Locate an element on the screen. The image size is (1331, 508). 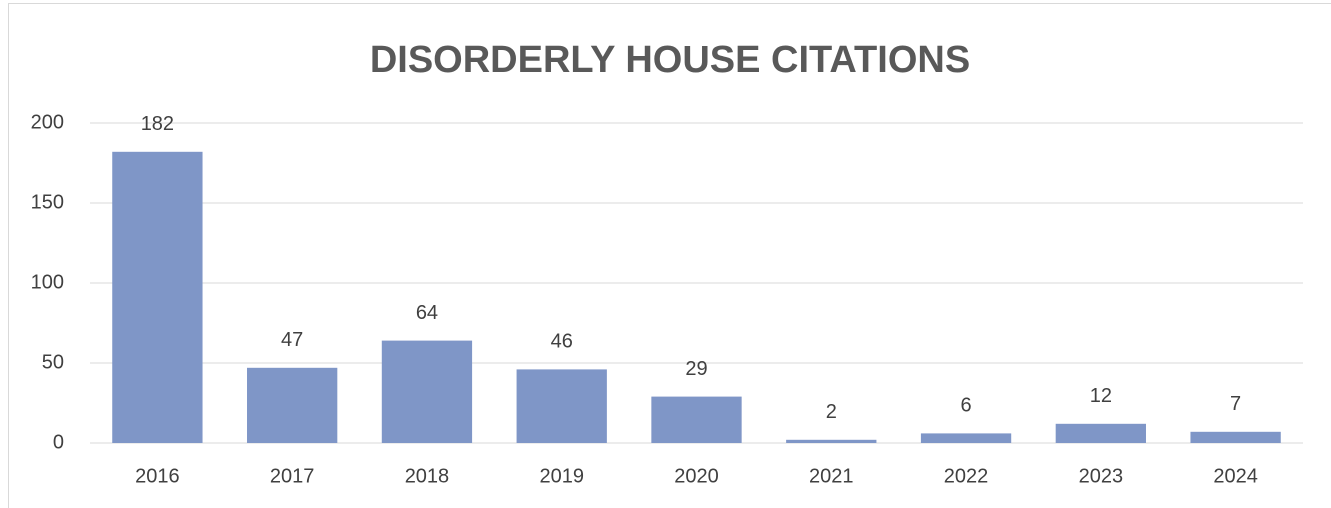
x-tick-label: 2018 is located at coordinates (427, 476).